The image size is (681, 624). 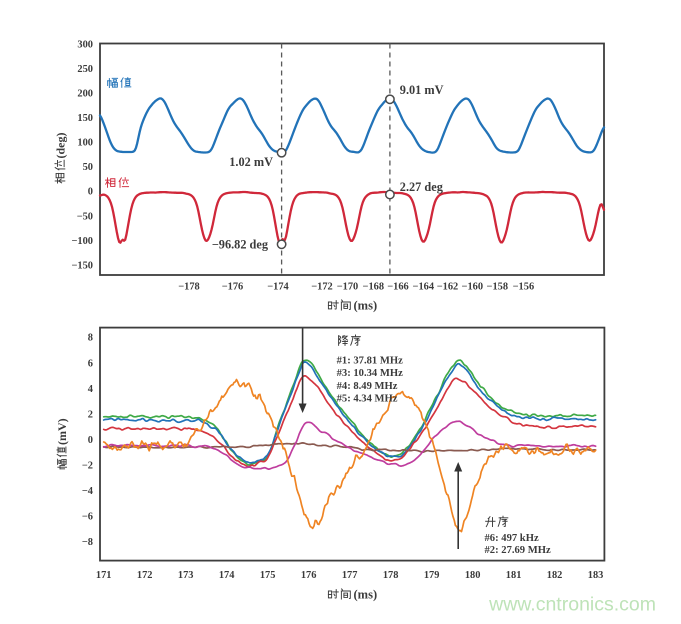 I want to click on svg-text: 2.27 deg, so click(x=422, y=187).